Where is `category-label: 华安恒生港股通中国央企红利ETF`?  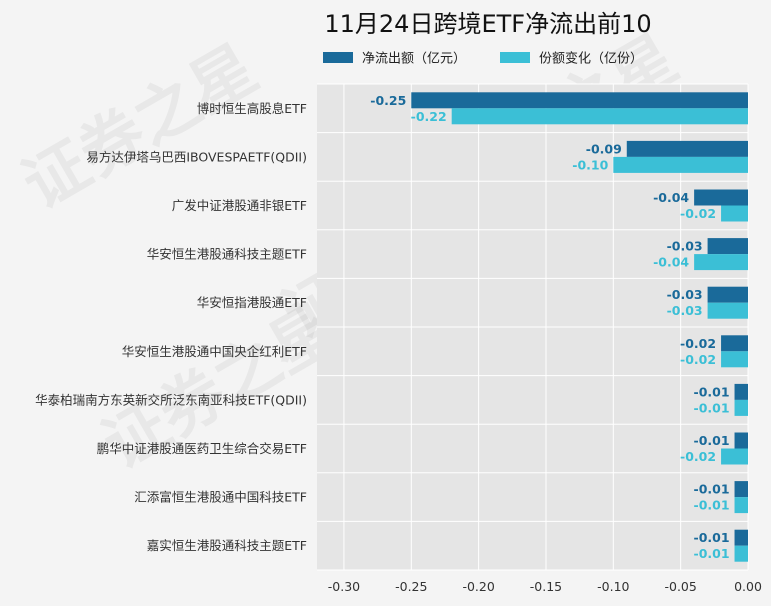 category-label: 华安恒生港股通中国央企红利ETF is located at coordinates (214, 351).